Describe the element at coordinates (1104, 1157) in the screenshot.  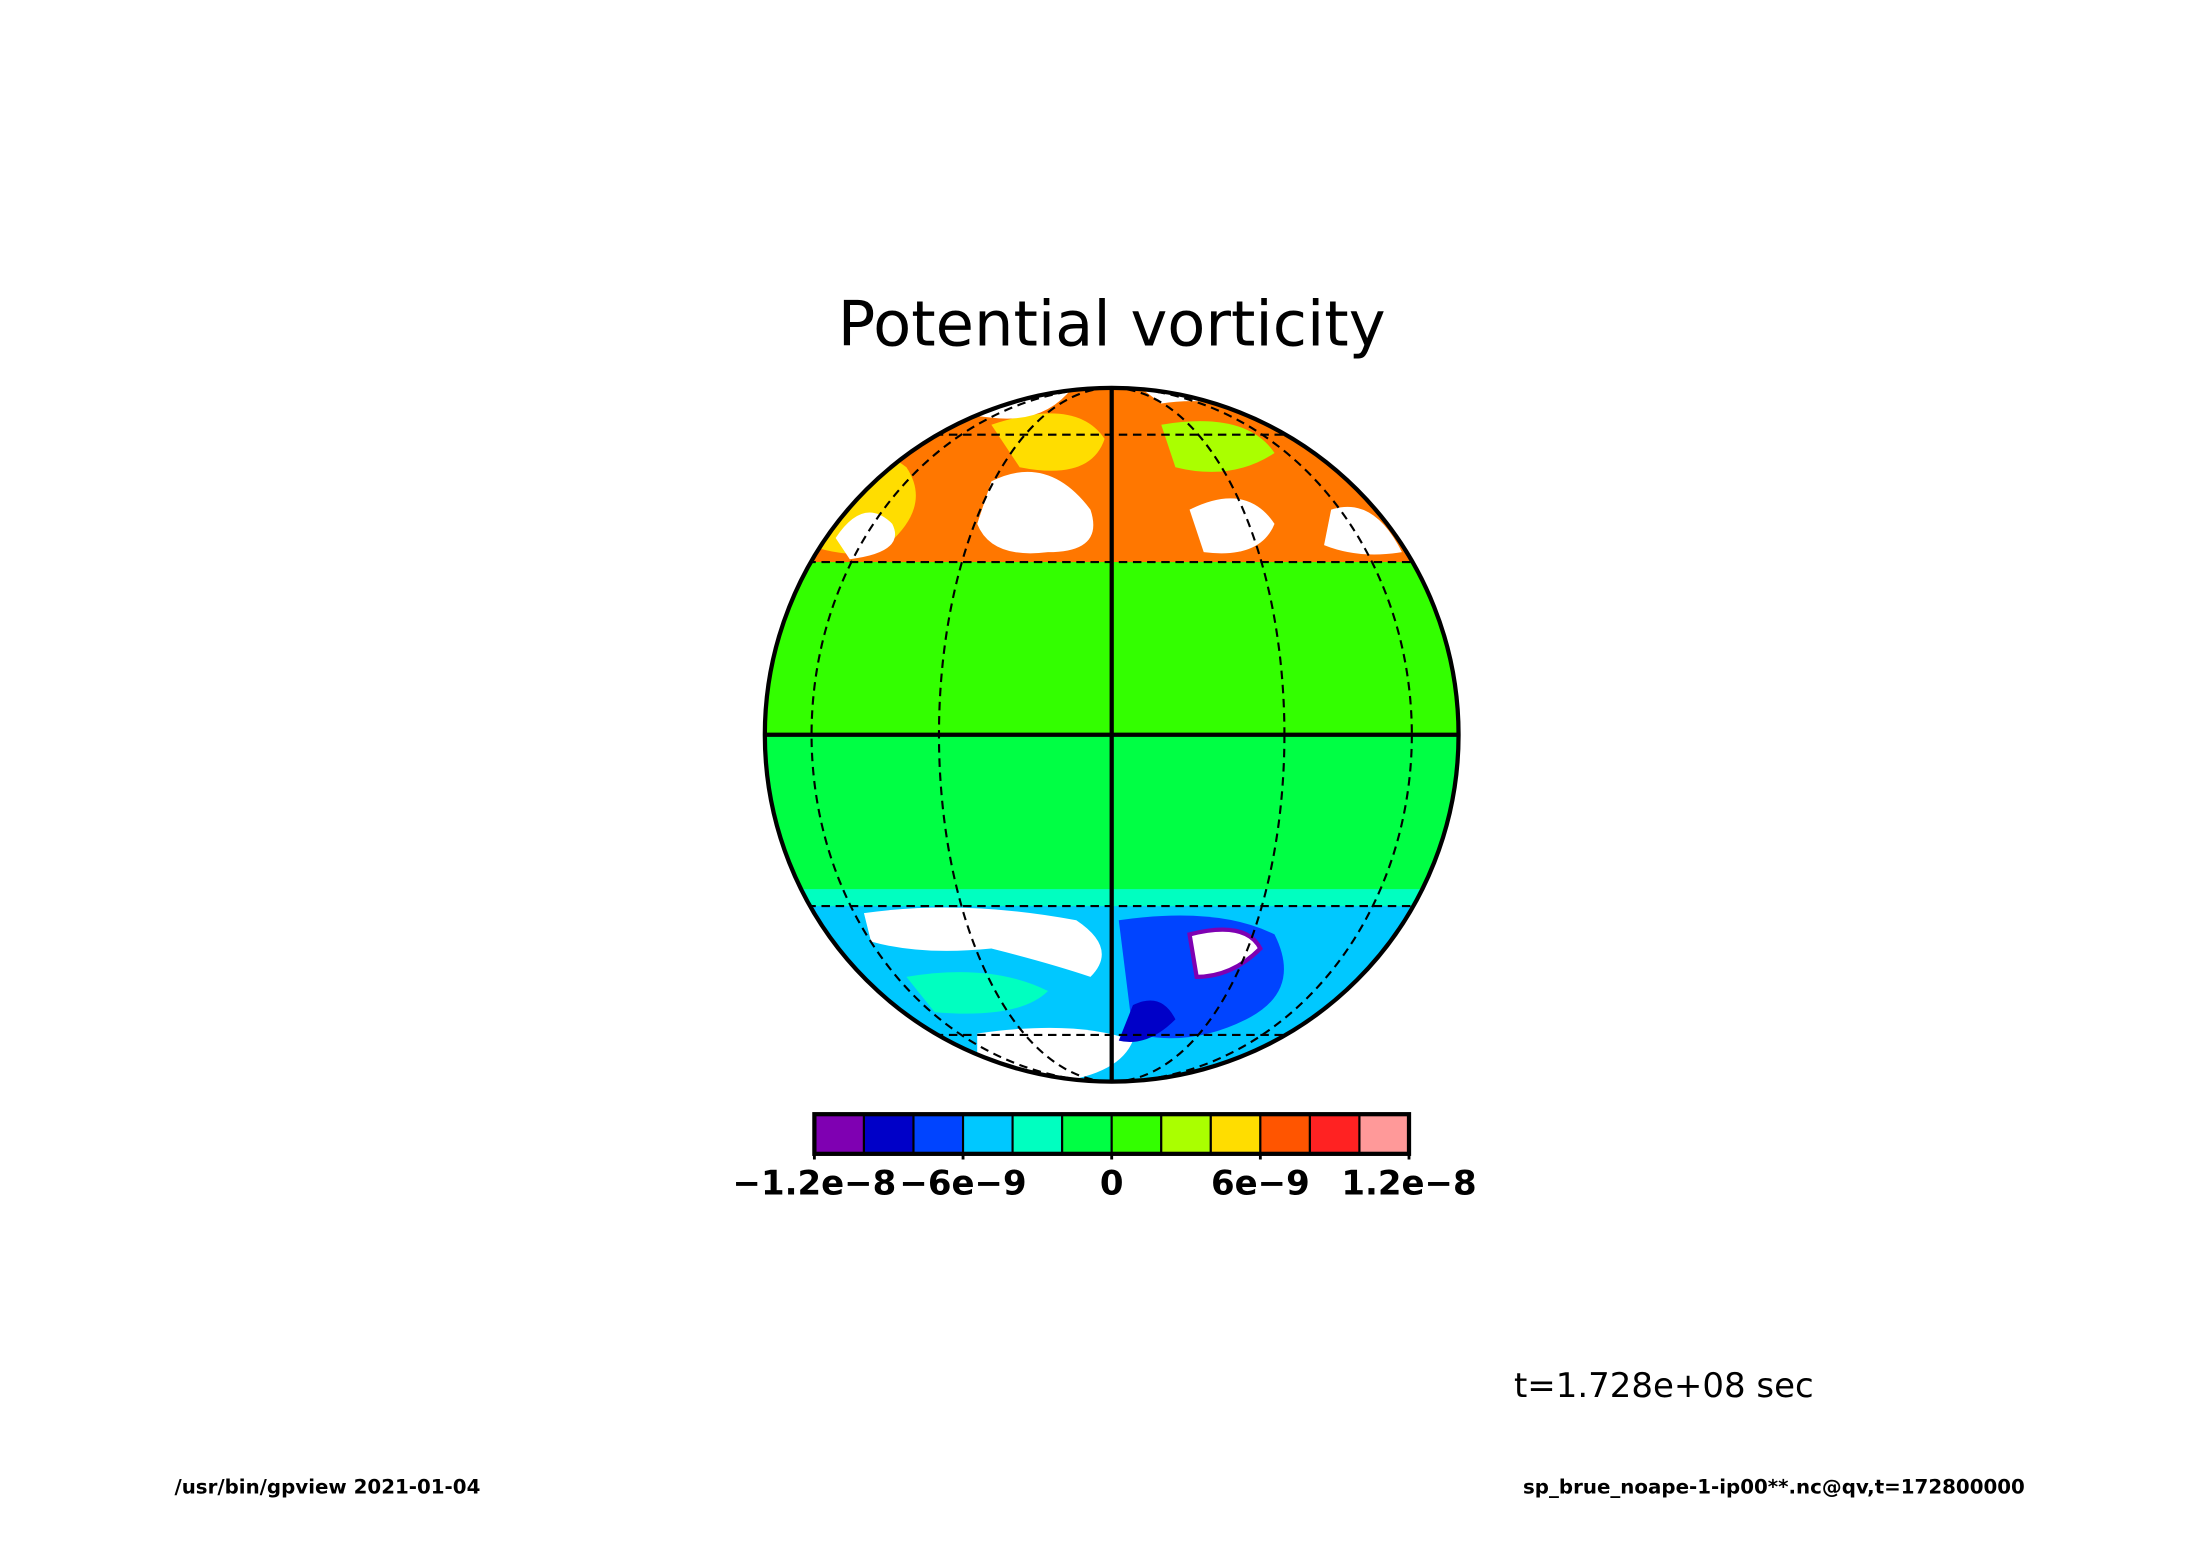
I see `colorbar: −1.2e−8 −6e−9 0 6e−9 1.2e−8` at that location.